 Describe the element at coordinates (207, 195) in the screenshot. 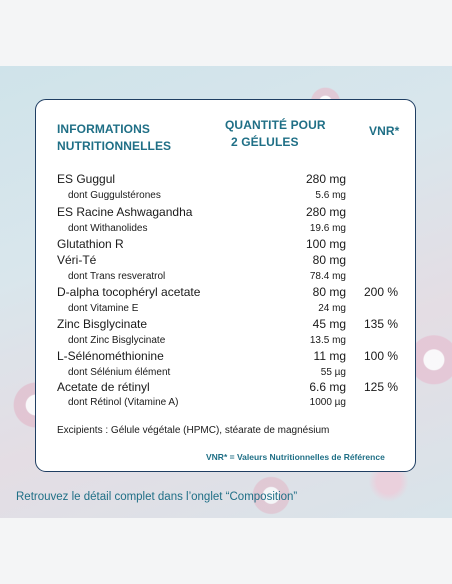

I see `table-row: dont Guggulstérones 5.6 mg` at that location.